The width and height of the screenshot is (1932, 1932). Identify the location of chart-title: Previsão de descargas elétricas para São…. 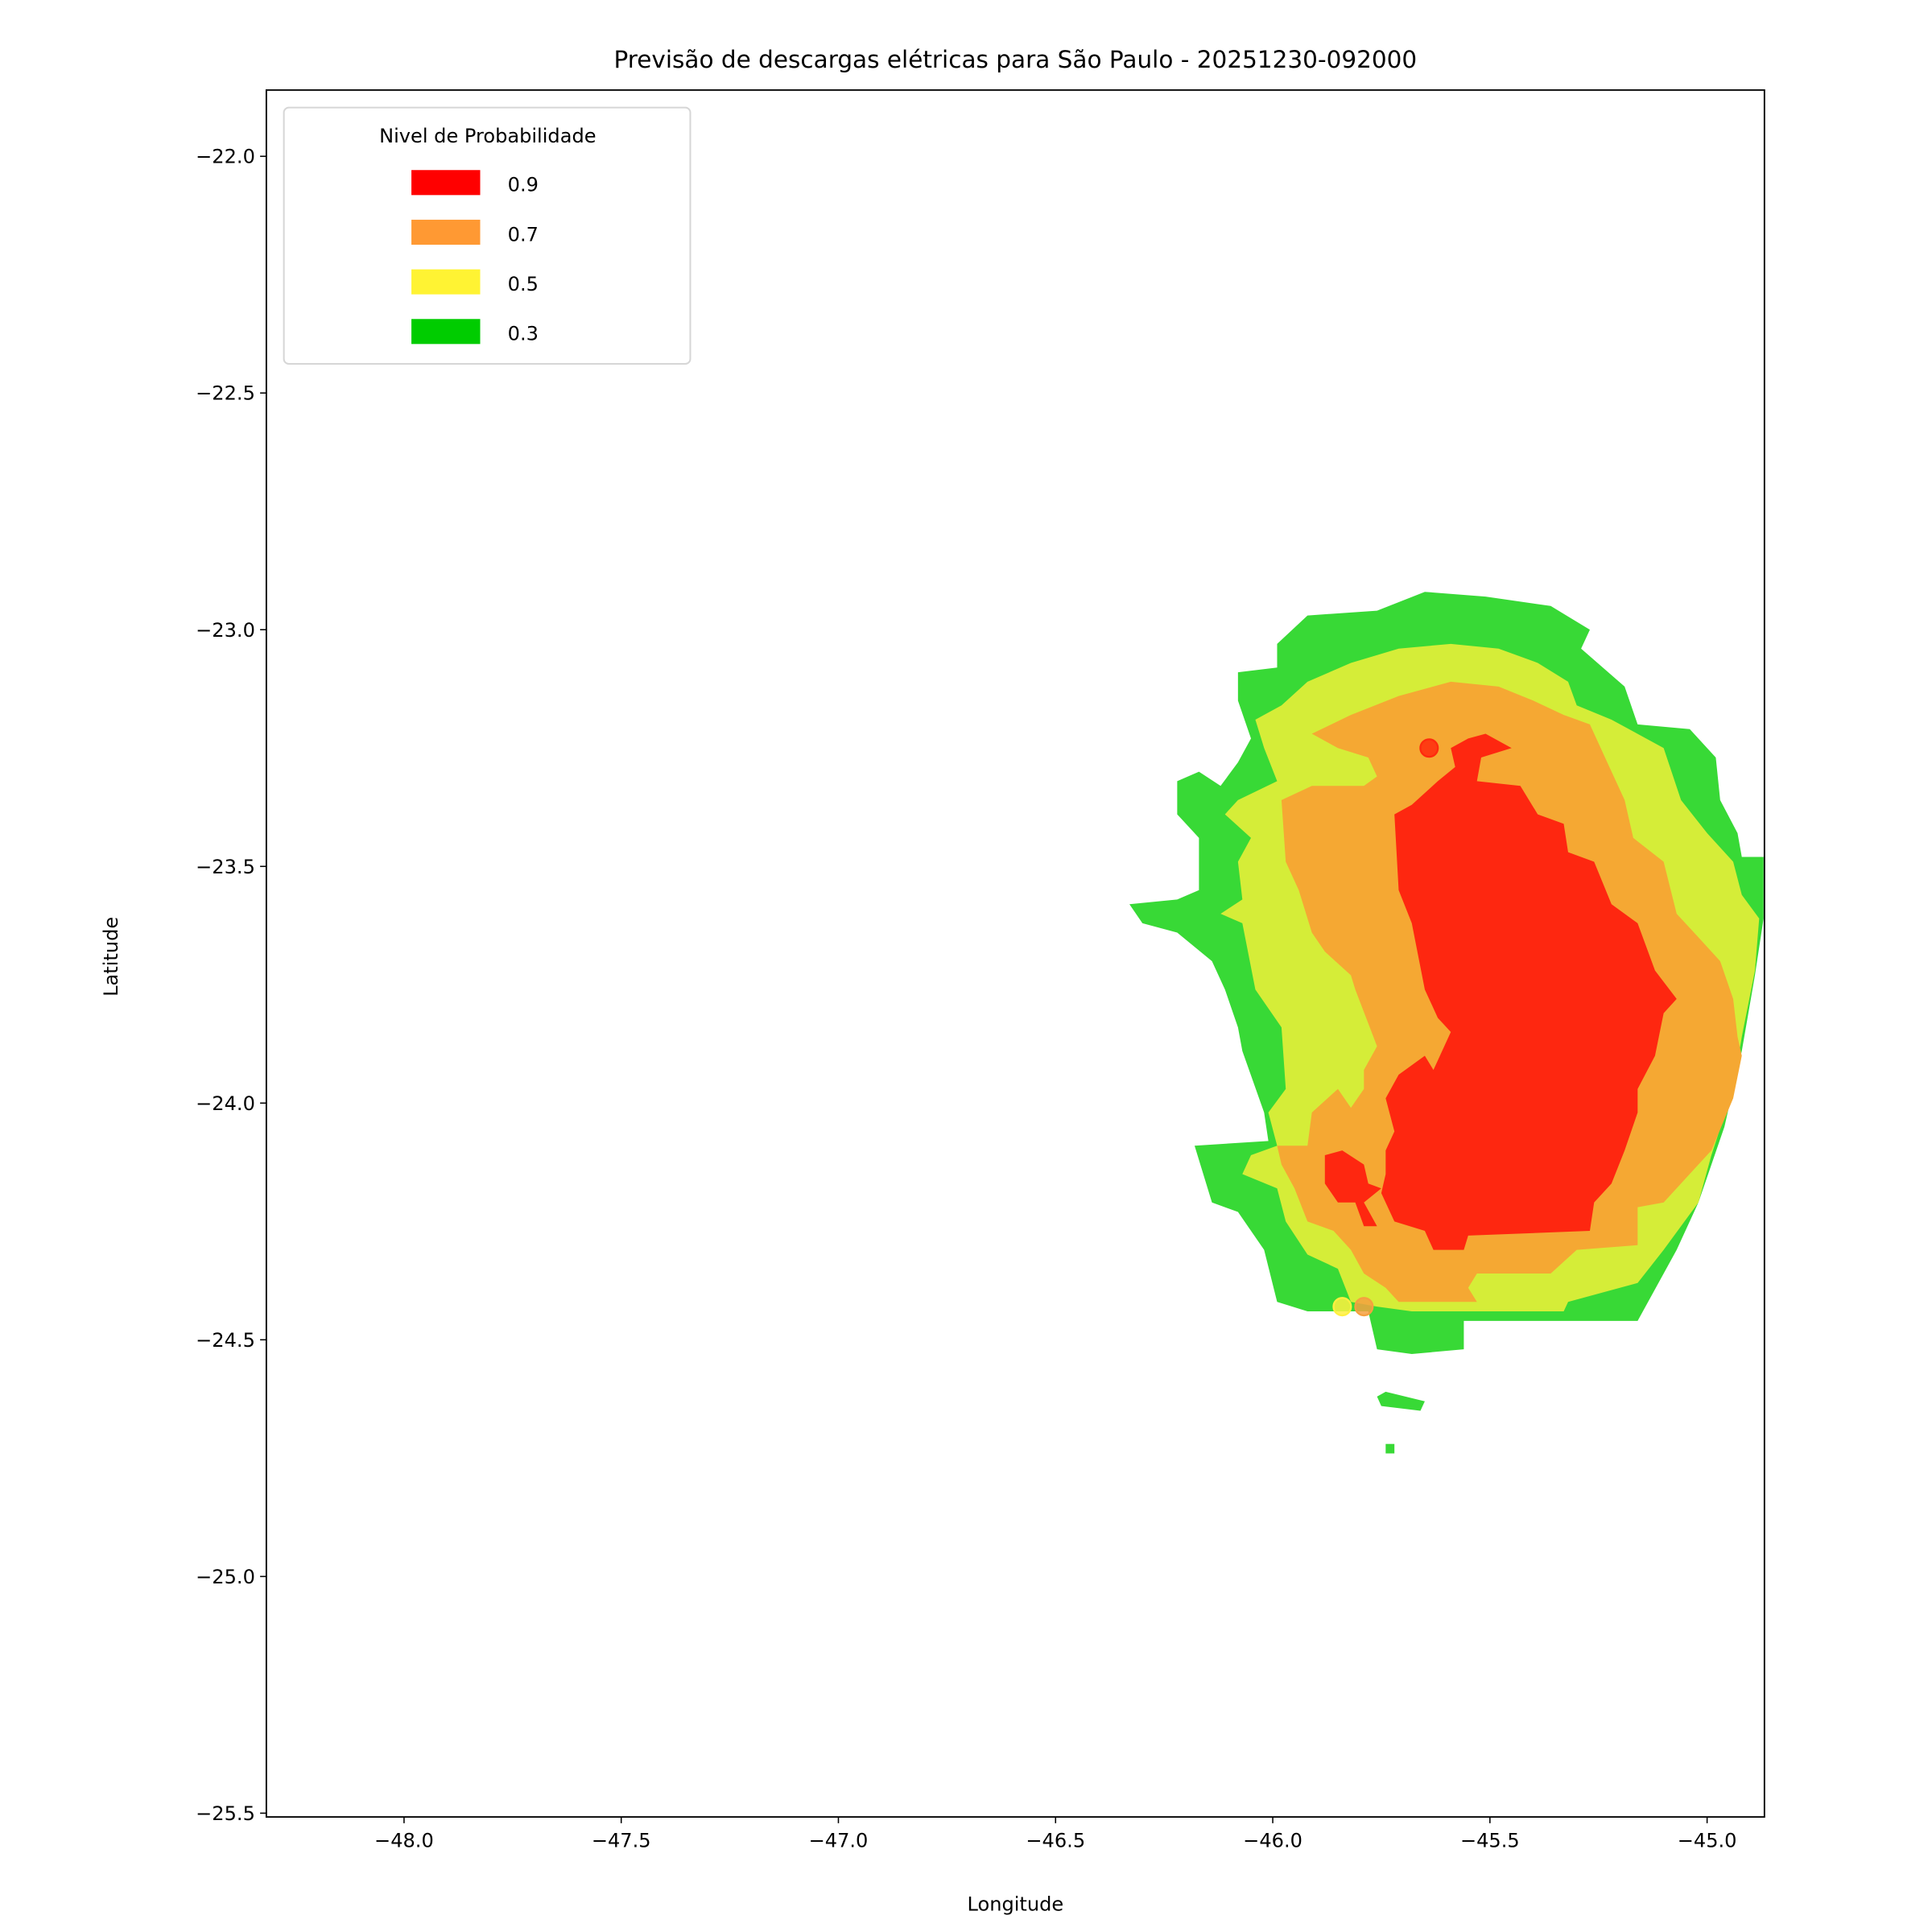
(1015, 59).